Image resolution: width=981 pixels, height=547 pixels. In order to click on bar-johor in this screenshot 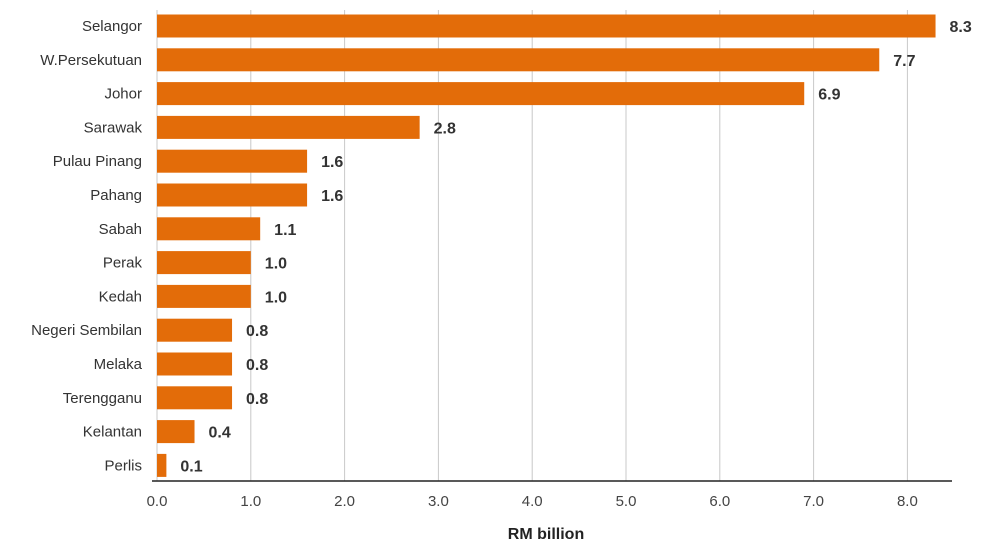, I will do `click(481, 94)`.